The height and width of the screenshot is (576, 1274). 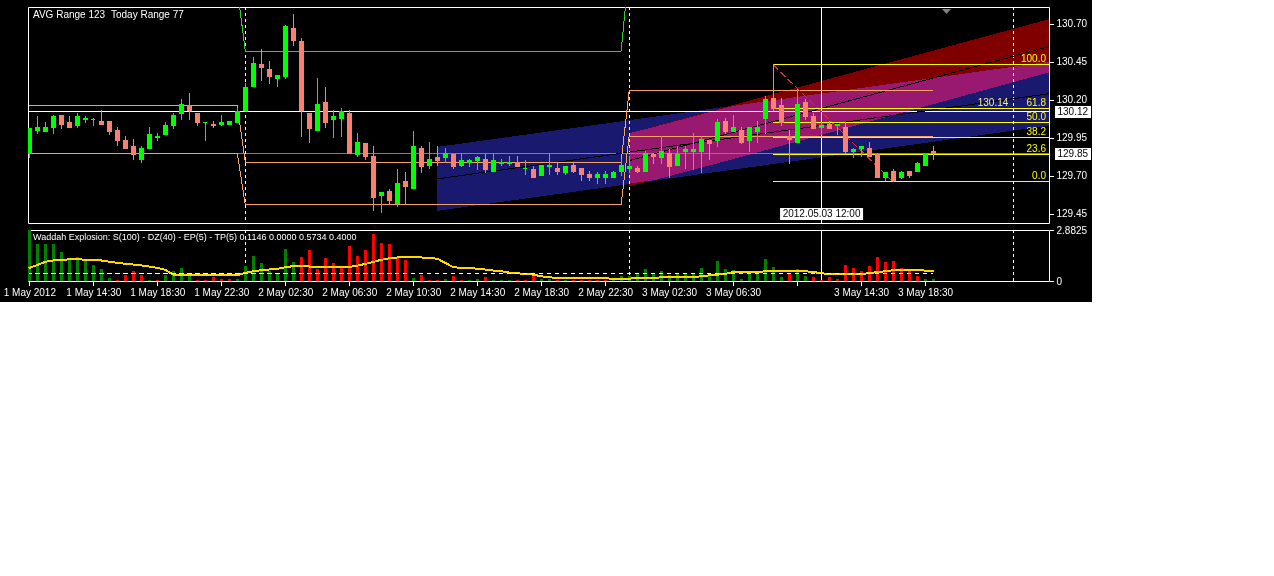 What do you see at coordinates (30, 292) in the screenshot?
I see `x-tick-label: 1 May 2012` at bounding box center [30, 292].